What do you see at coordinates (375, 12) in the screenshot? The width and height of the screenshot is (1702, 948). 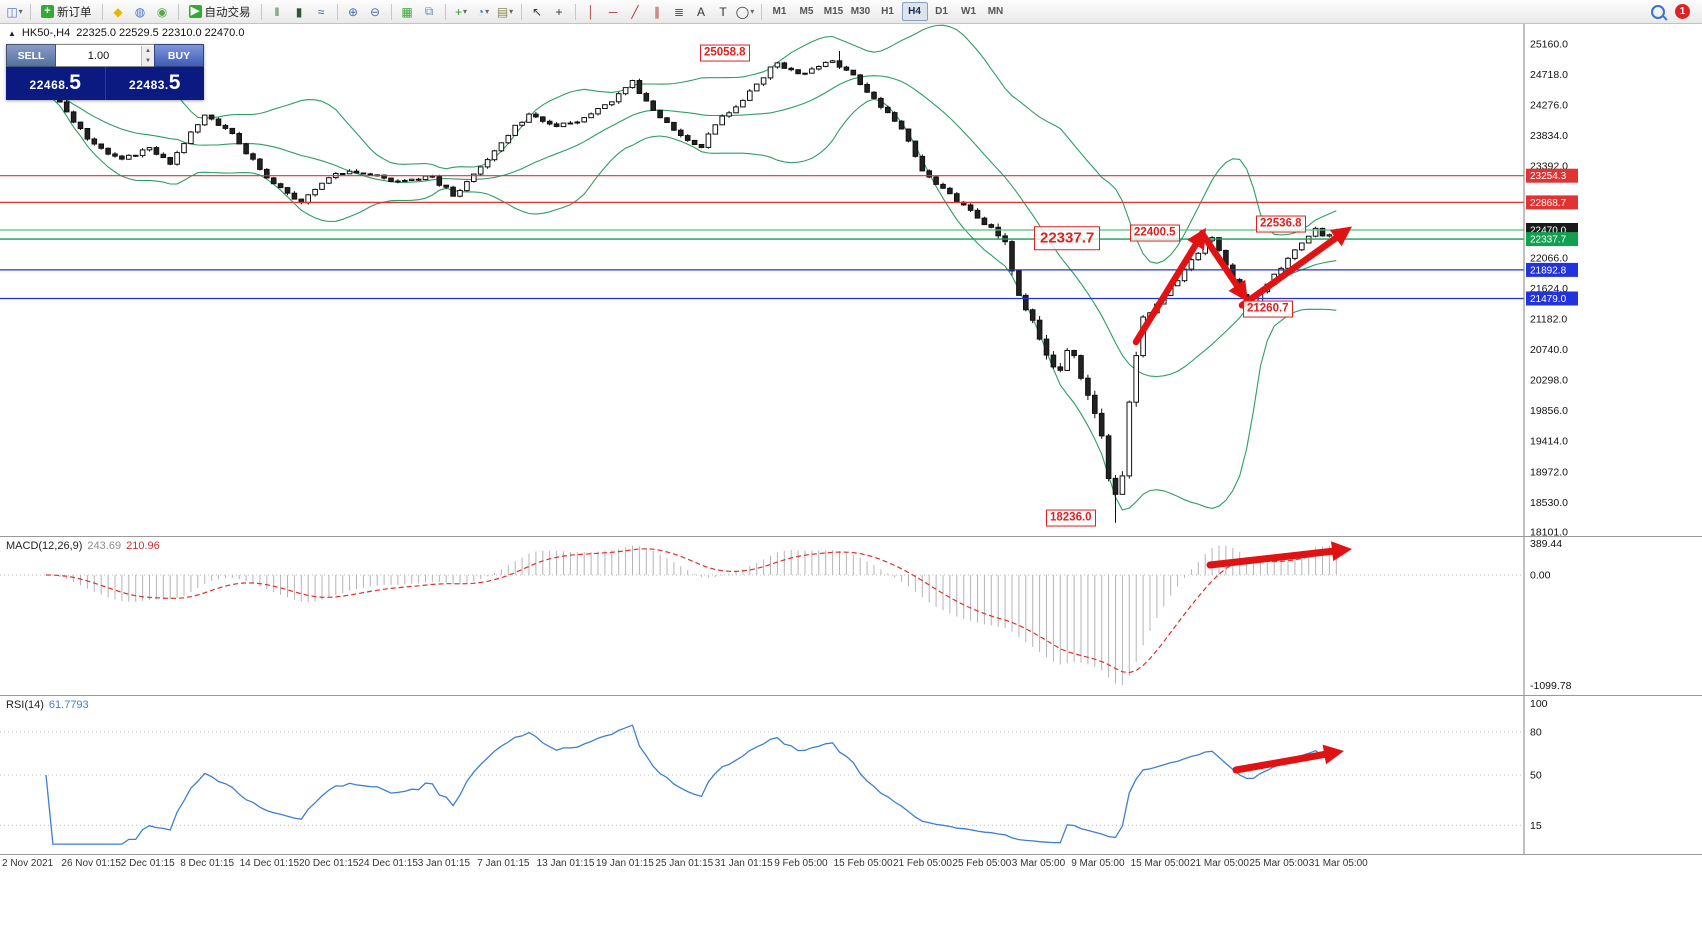 I see `zoom-out-icon: ⊖` at bounding box center [375, 12].